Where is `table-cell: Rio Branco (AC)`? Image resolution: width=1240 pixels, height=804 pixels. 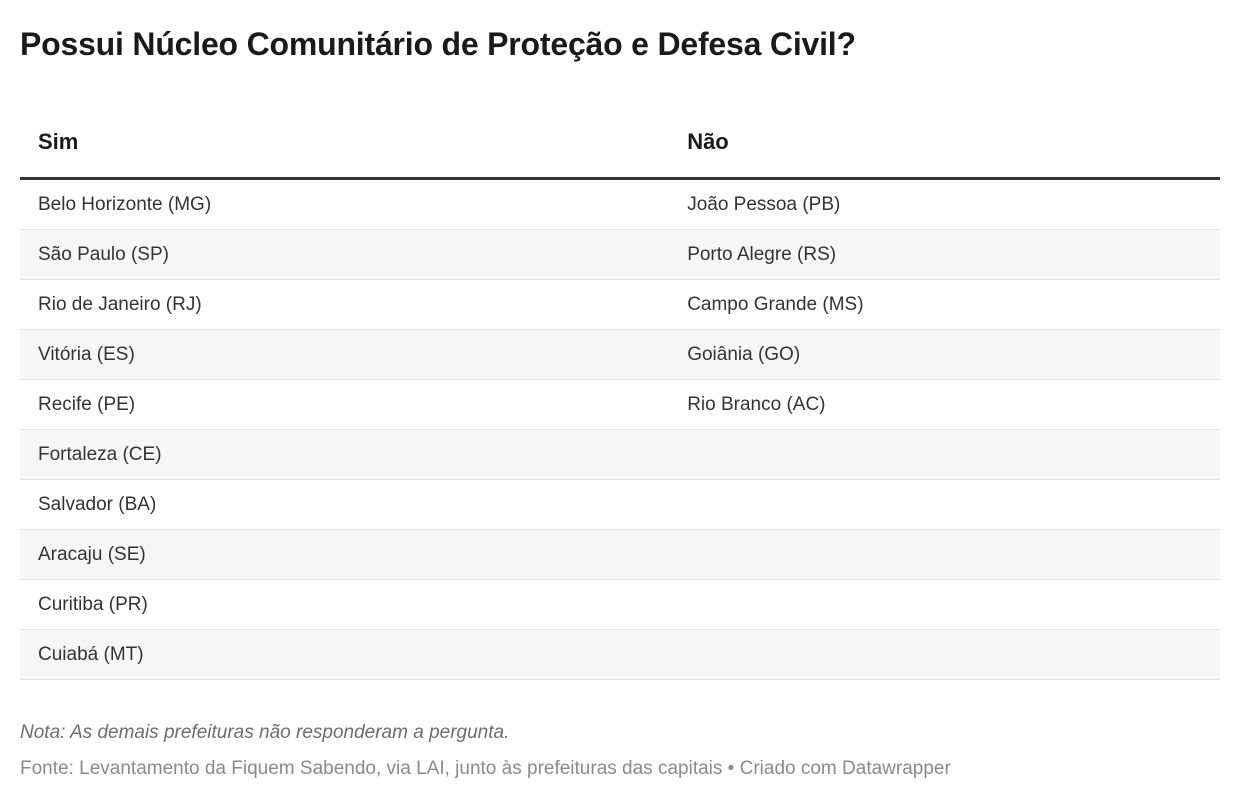 table-cell: Rio Branco (AC) is located at coordinates (944, 404).